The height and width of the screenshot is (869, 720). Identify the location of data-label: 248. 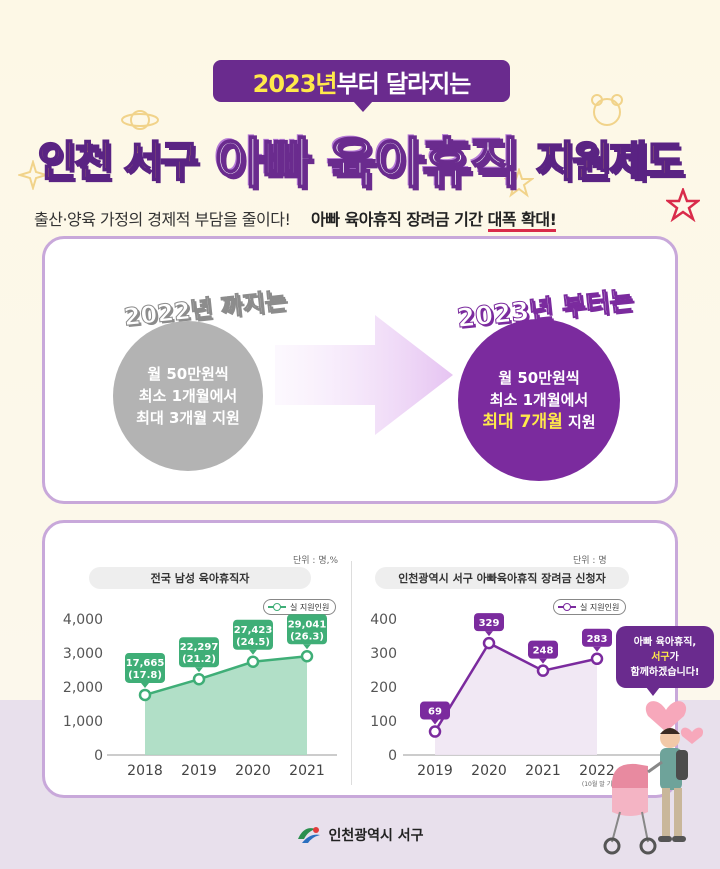
(543, 651).